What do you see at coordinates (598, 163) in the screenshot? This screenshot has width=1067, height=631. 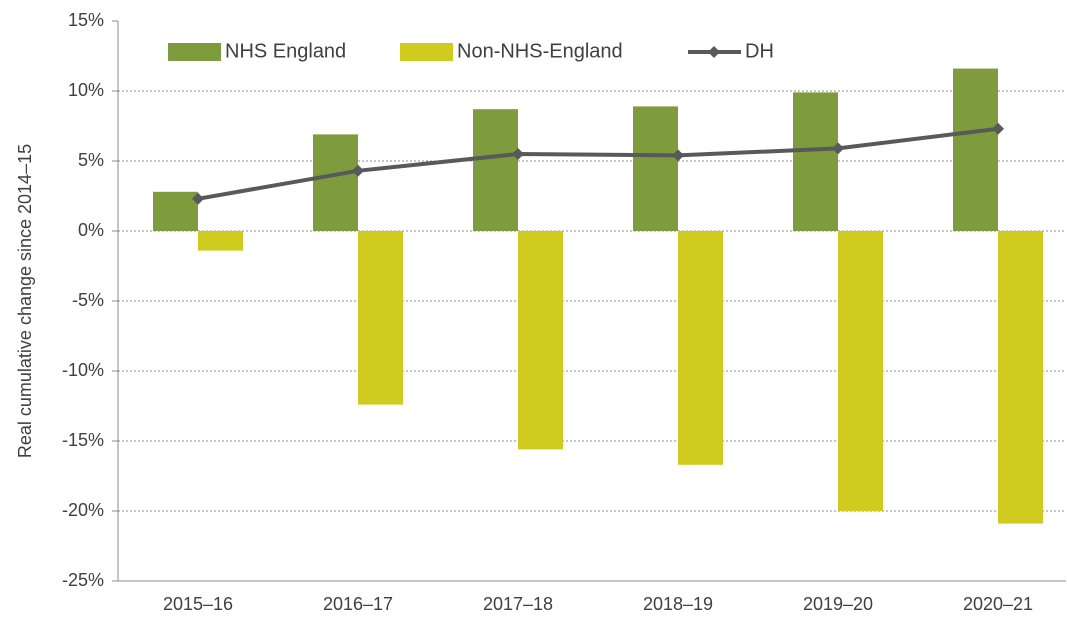 I see `line` at bounding box center [598, 163].